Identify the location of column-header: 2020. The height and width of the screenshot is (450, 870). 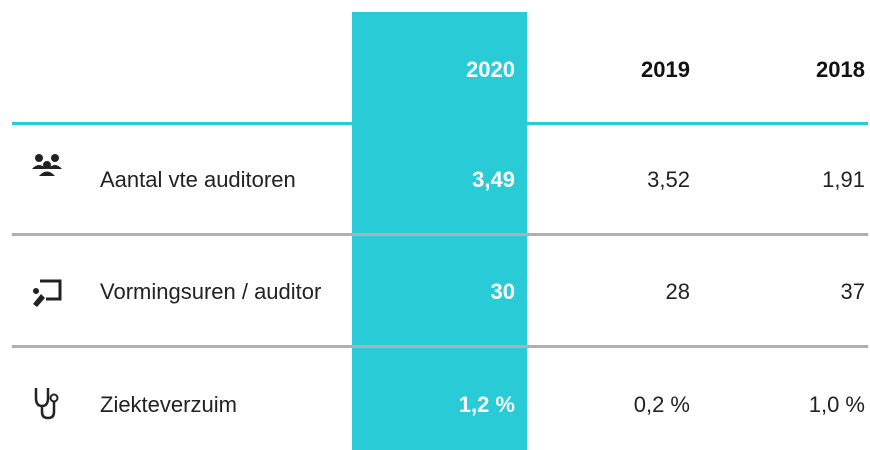
(490, 69).